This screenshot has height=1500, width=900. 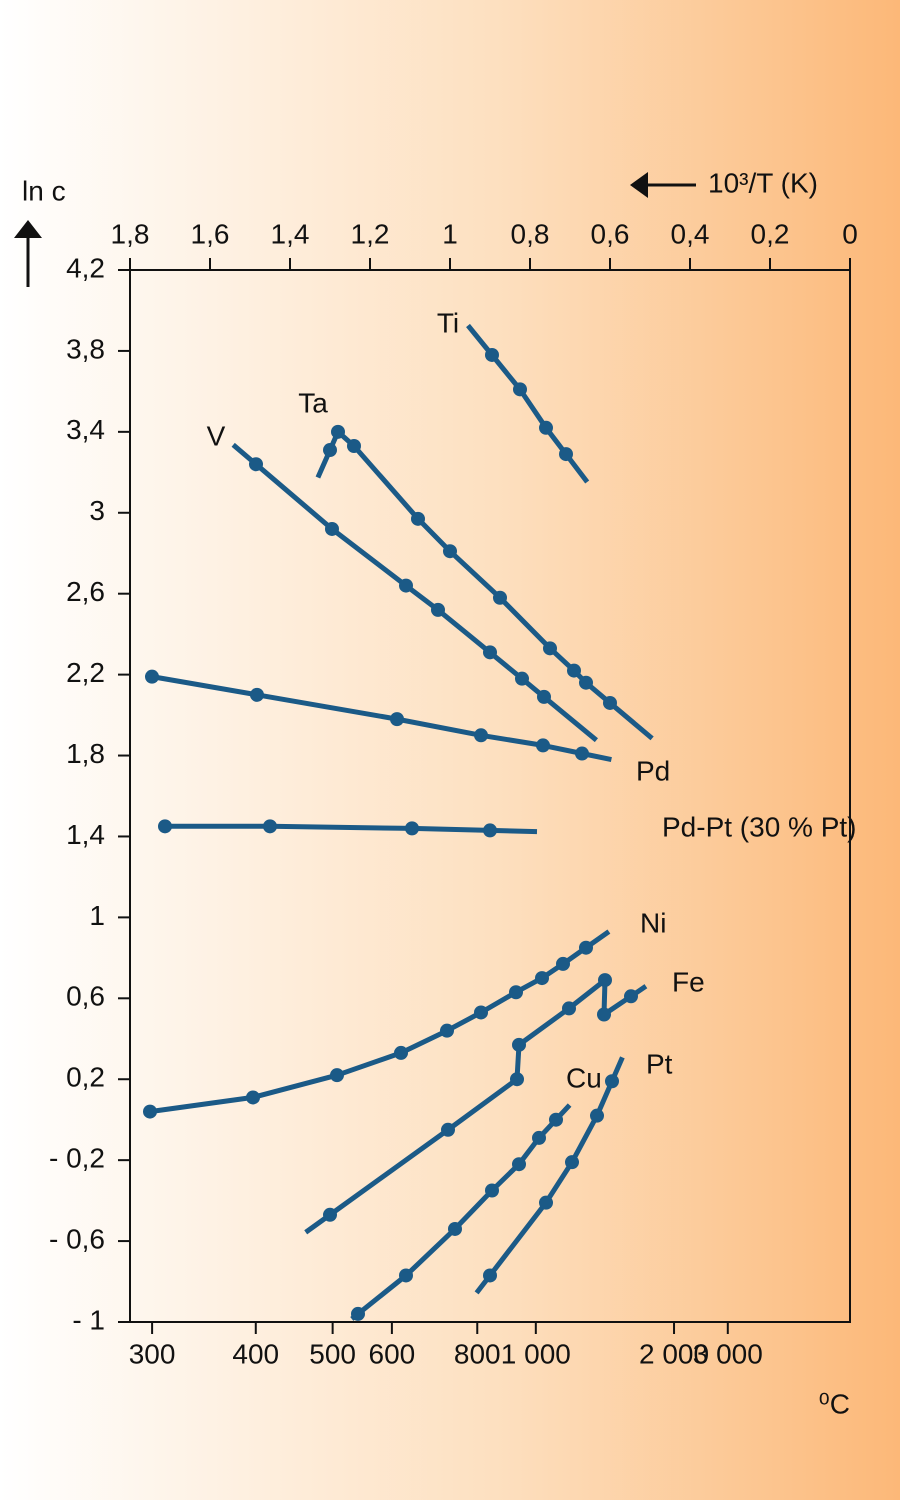 What do you see at coordinates (85, 267) in the screenshot?
I see `y-tick-label: 4,2` at bounding box center [85, 267].